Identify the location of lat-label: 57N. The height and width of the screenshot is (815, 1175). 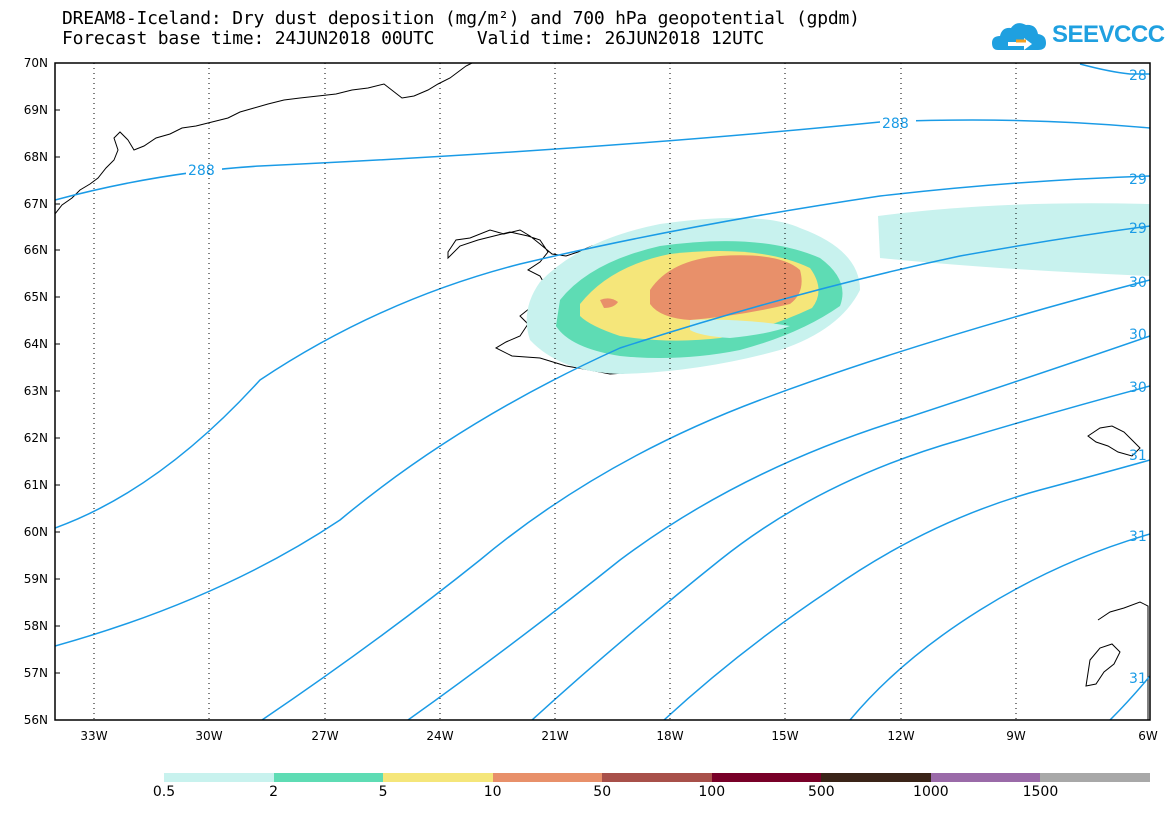
(36, 673).